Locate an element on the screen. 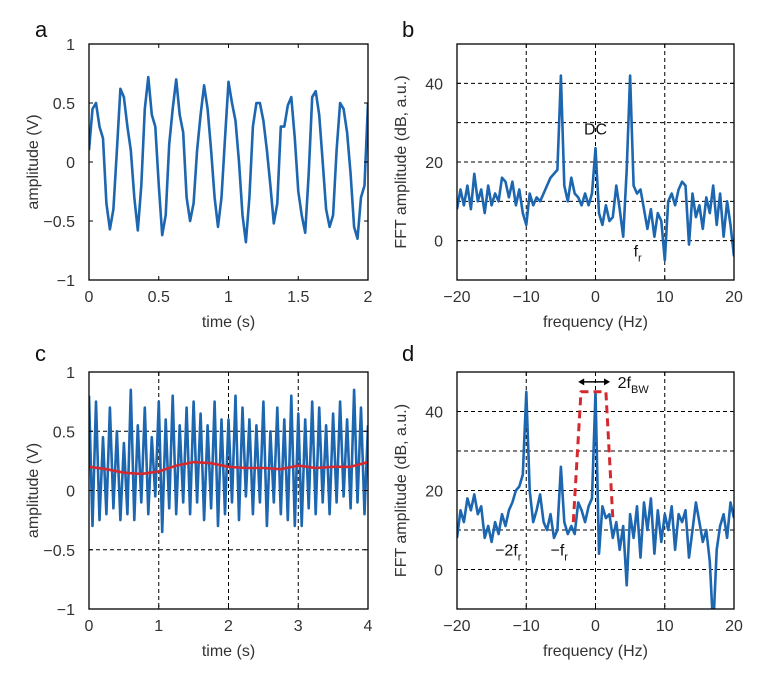 The height and width of the screenshot is (685, 780). x-tick-label: 0.5 is located at coordinates (159, 297).